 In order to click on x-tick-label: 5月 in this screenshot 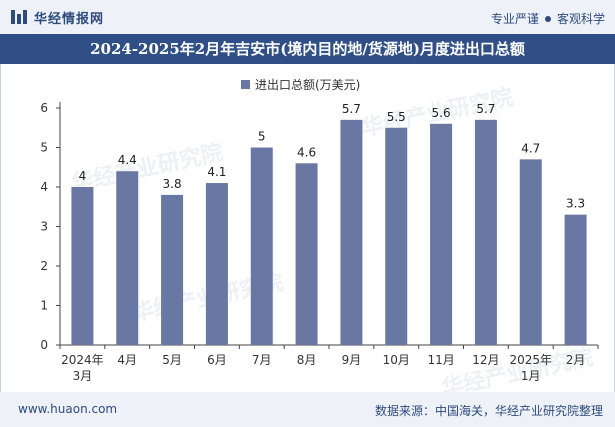, I will do `click(172, 360)`.